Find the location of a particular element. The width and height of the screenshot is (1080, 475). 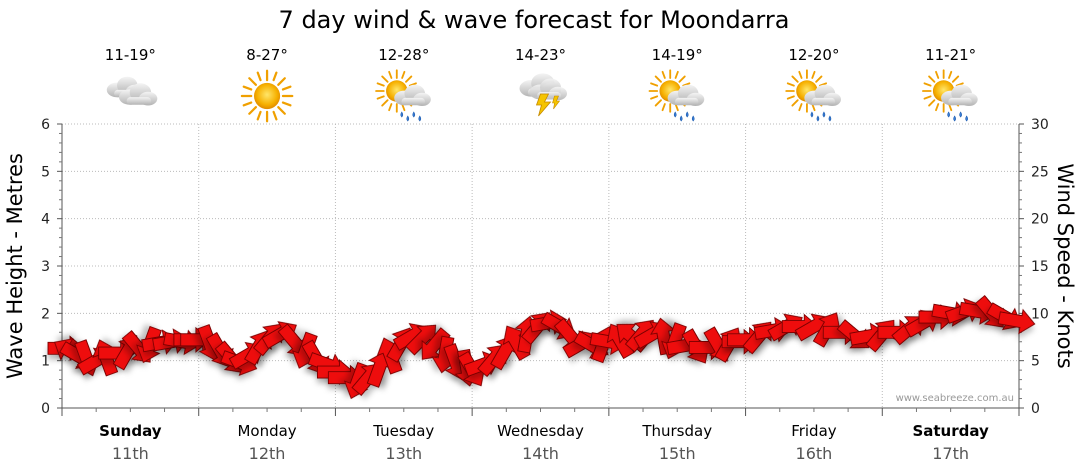

left-tick-label: 3 is located at coordinates (45, 267).